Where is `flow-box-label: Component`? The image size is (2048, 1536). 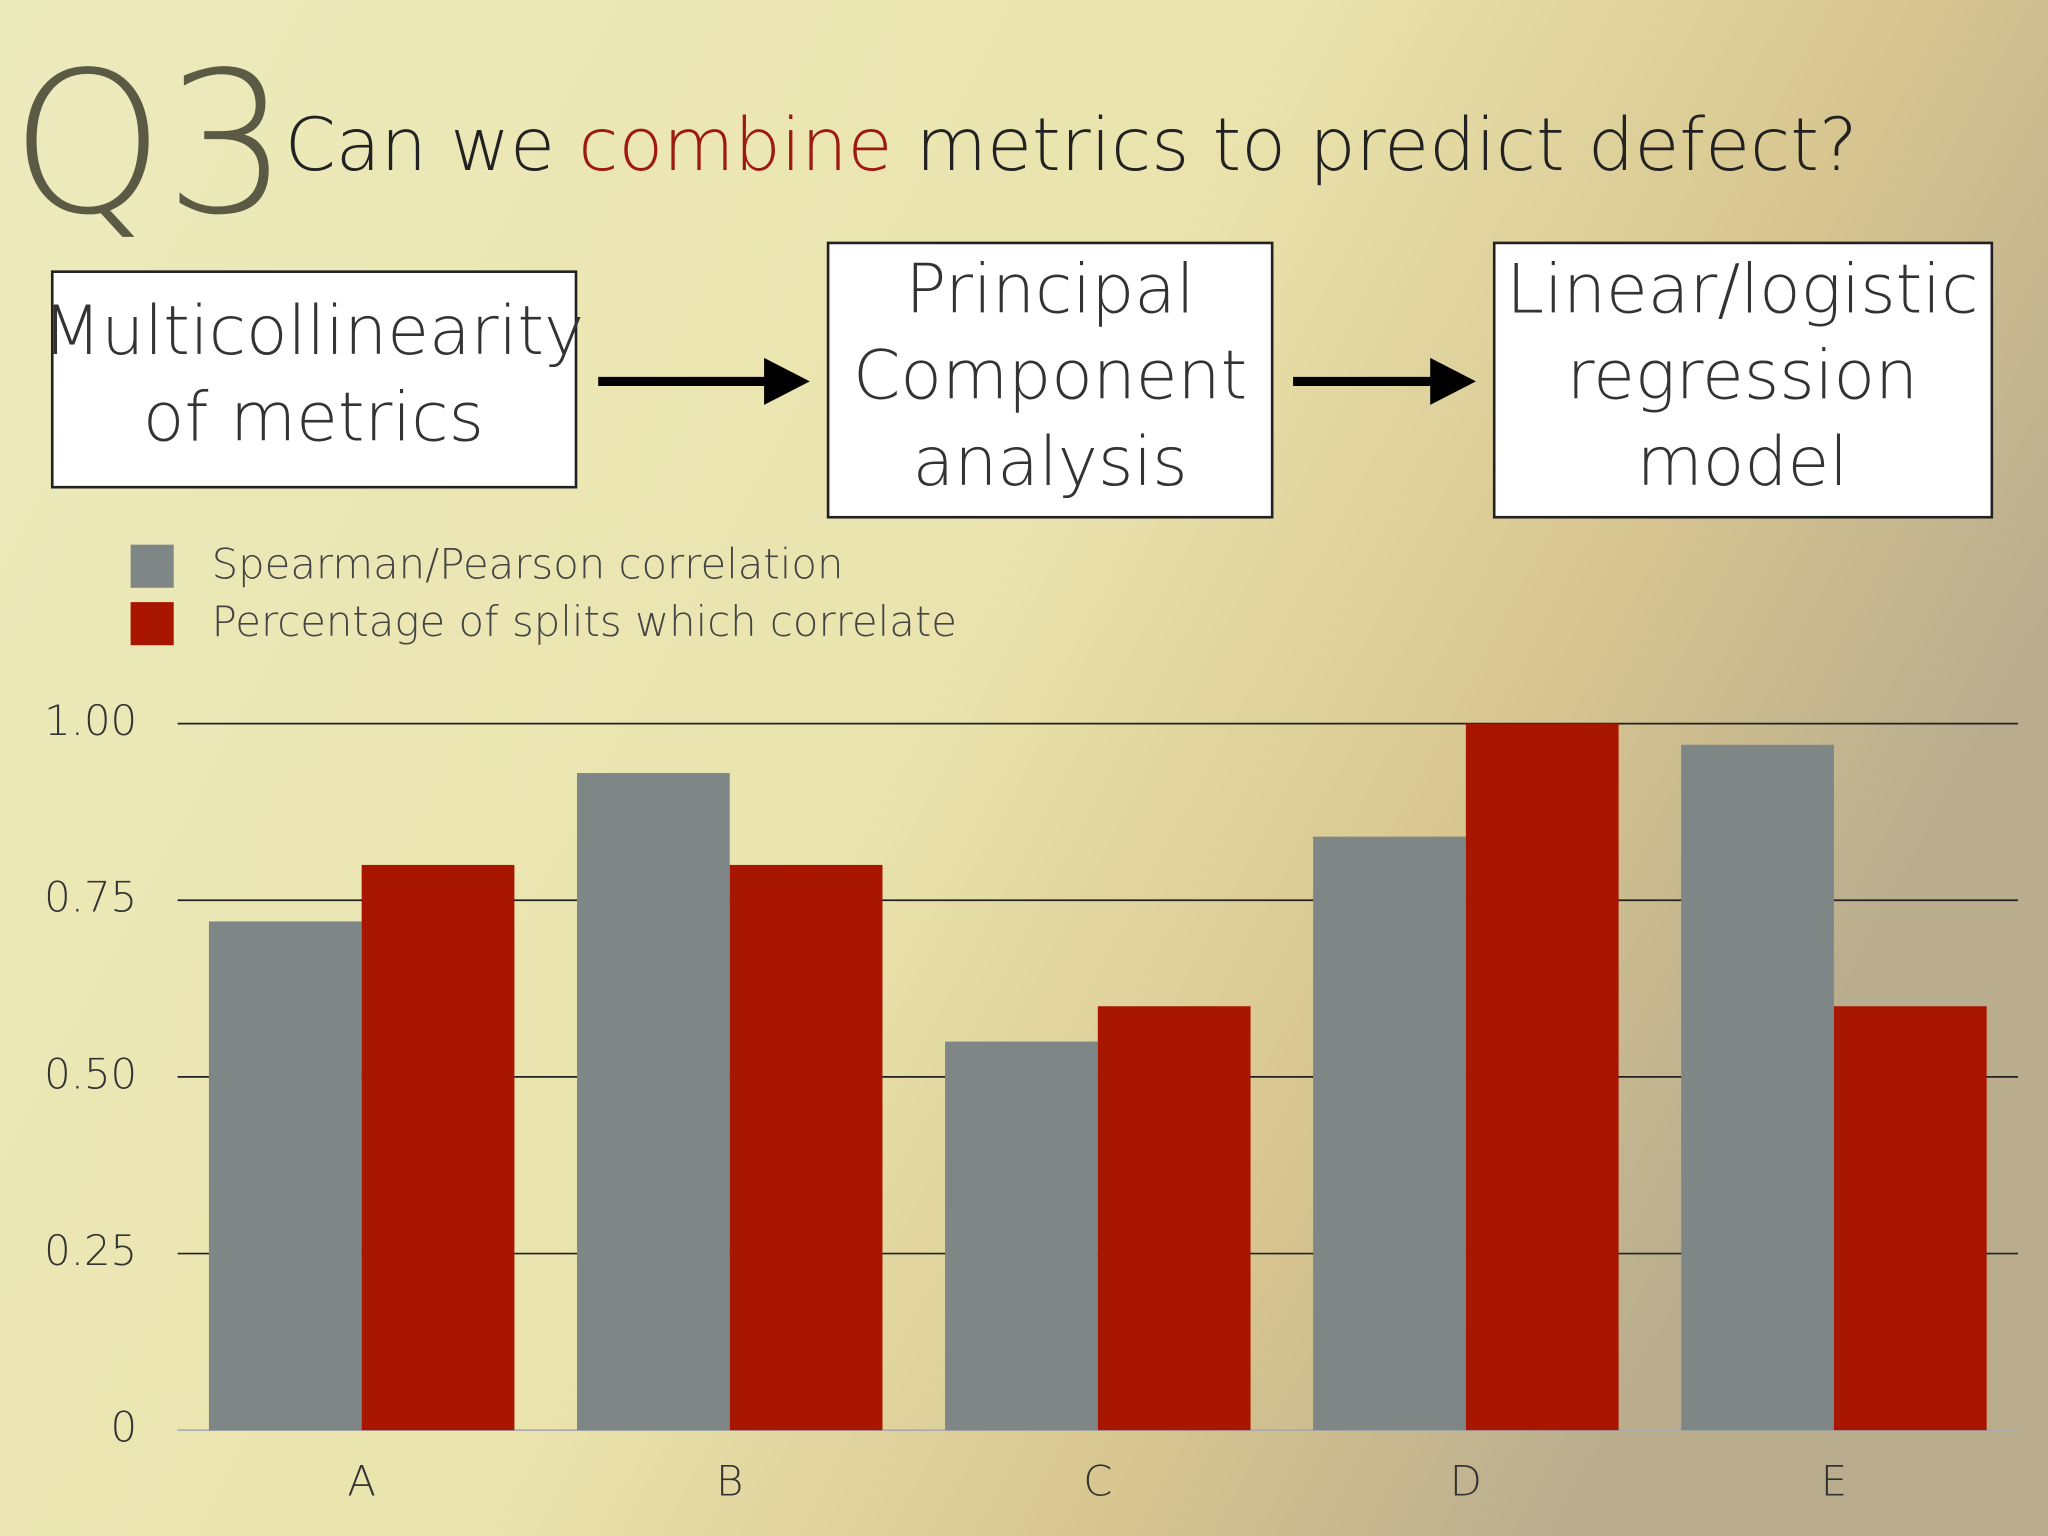 flow-box-label: Component is located at coordinates (1050, 376).